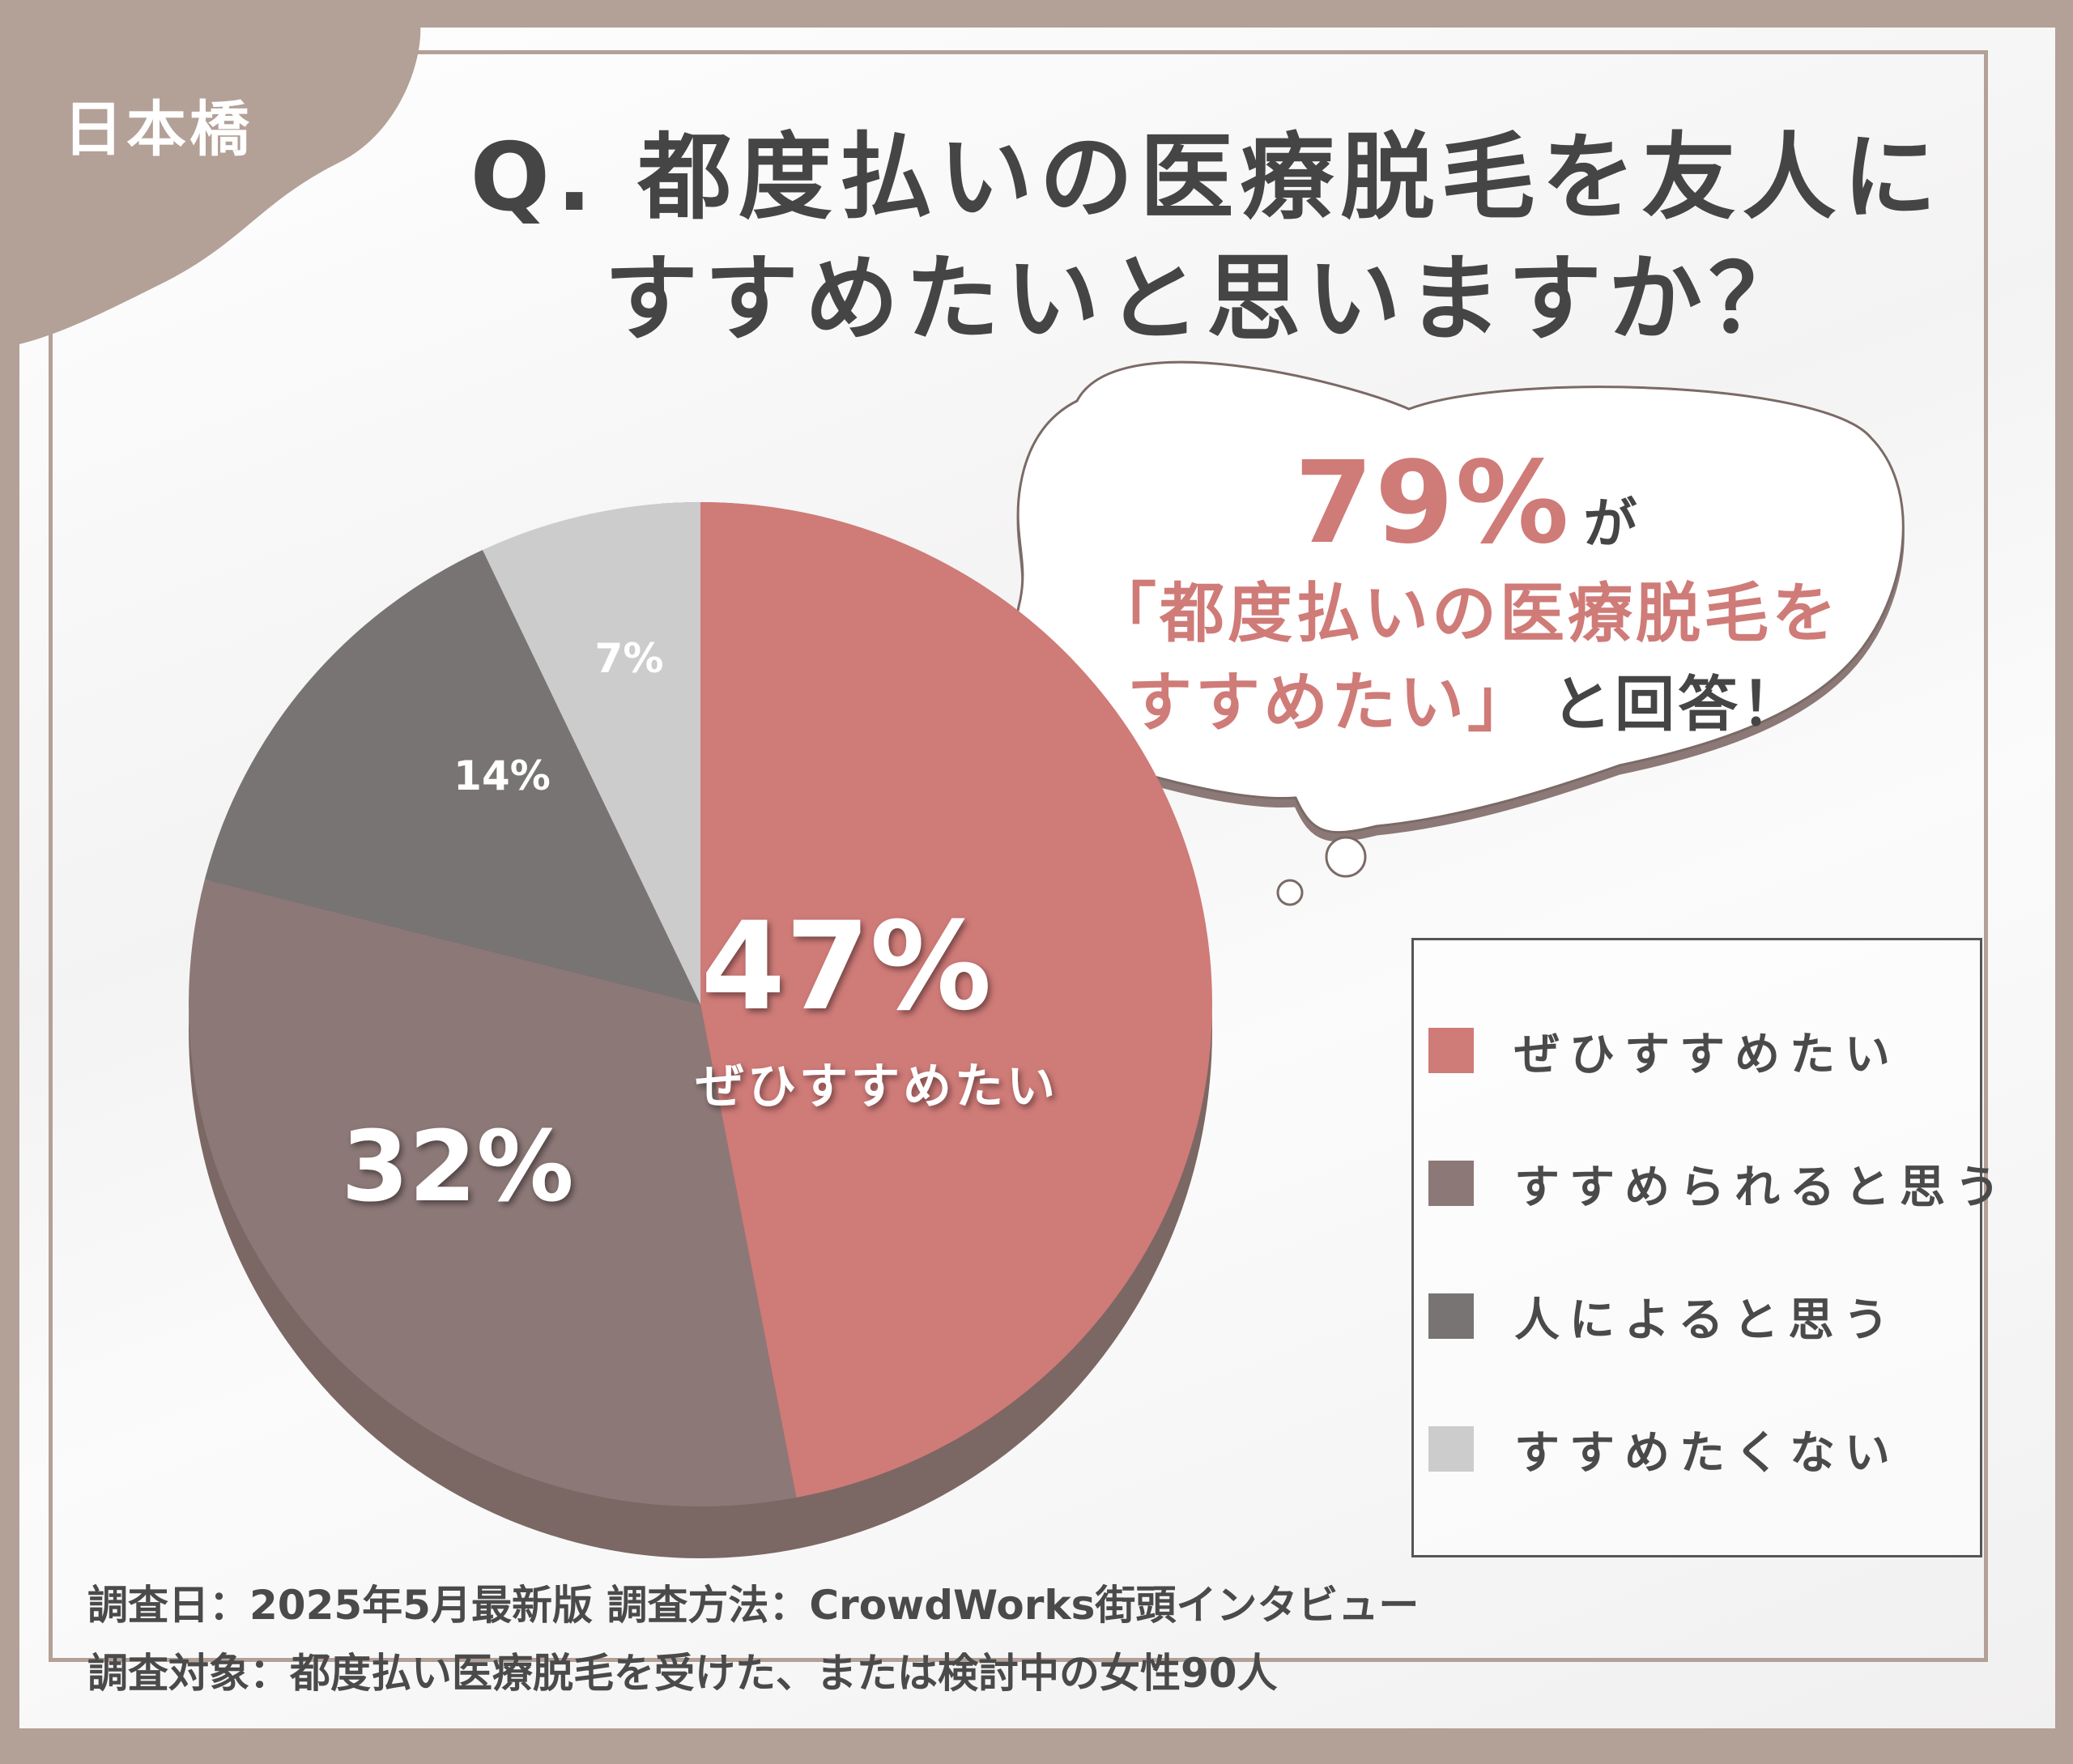 This screenshot has width=2073, height=1764. Describe the element at coordinates (682, 1673) in the screenshot. I see `footer-line-2: 調査対象：都度払い医療脱毛を受けた、または検討中の女性90人` at that location.